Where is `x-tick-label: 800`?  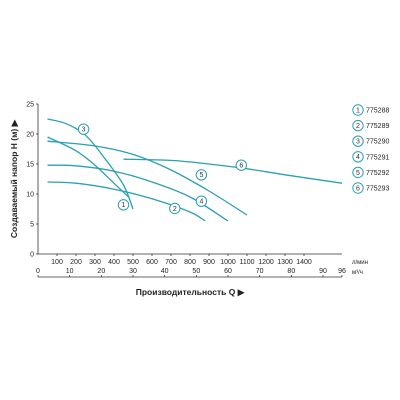
x-tick-label: 800 is located at coordinates (190, 262).